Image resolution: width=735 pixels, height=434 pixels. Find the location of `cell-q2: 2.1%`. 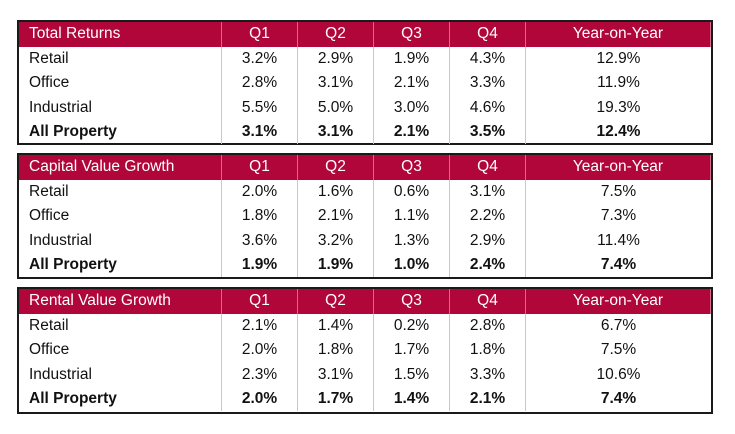

cell-q2: 2.1% is located at coordinates (336, 216).